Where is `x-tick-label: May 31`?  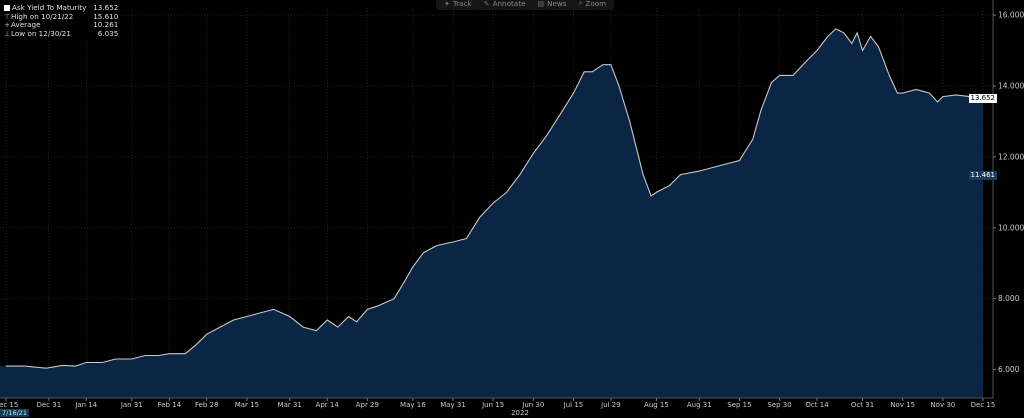
x-tick-label: May 31 is located at coordinates (453, 405).